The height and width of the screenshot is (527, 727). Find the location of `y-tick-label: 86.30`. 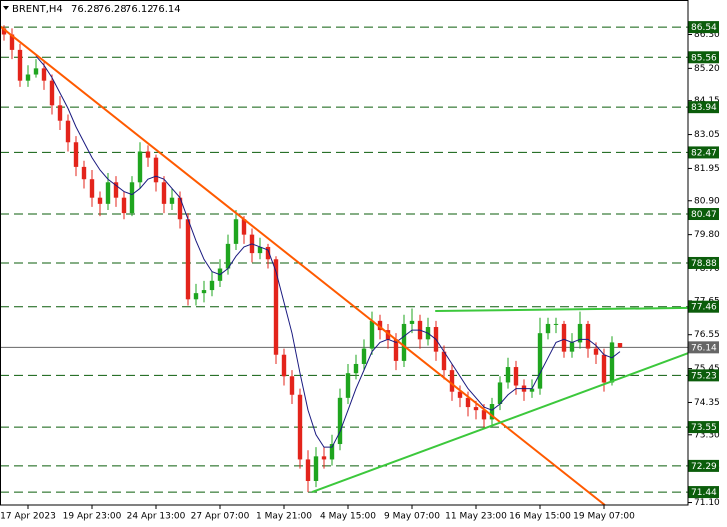

y-tick-label: 86.30 is located at coordinates (707, 35).